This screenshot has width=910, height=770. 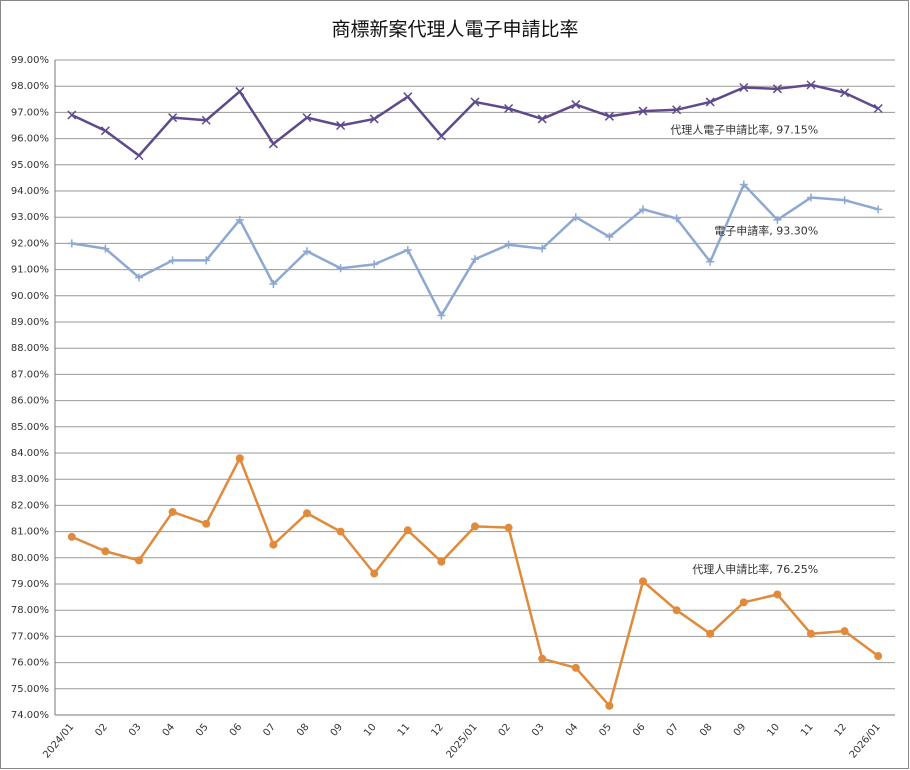 What do you see at coordinates (30, 427) in the screenshot?
I see `y-tick-label: 85.00%` at bounding box center [30, 427].